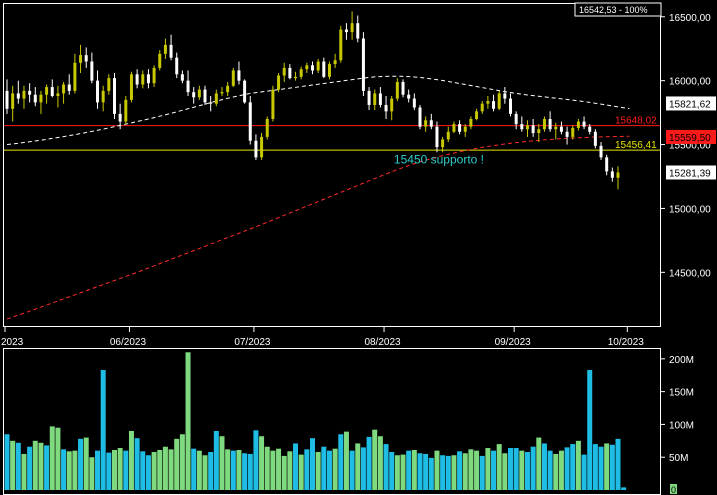 The height and width of the screenshot is (495, 717). Describe the element at coordinates (513, 342) in the screenshot. I see `x-axis-label: 09/2023` at that location.